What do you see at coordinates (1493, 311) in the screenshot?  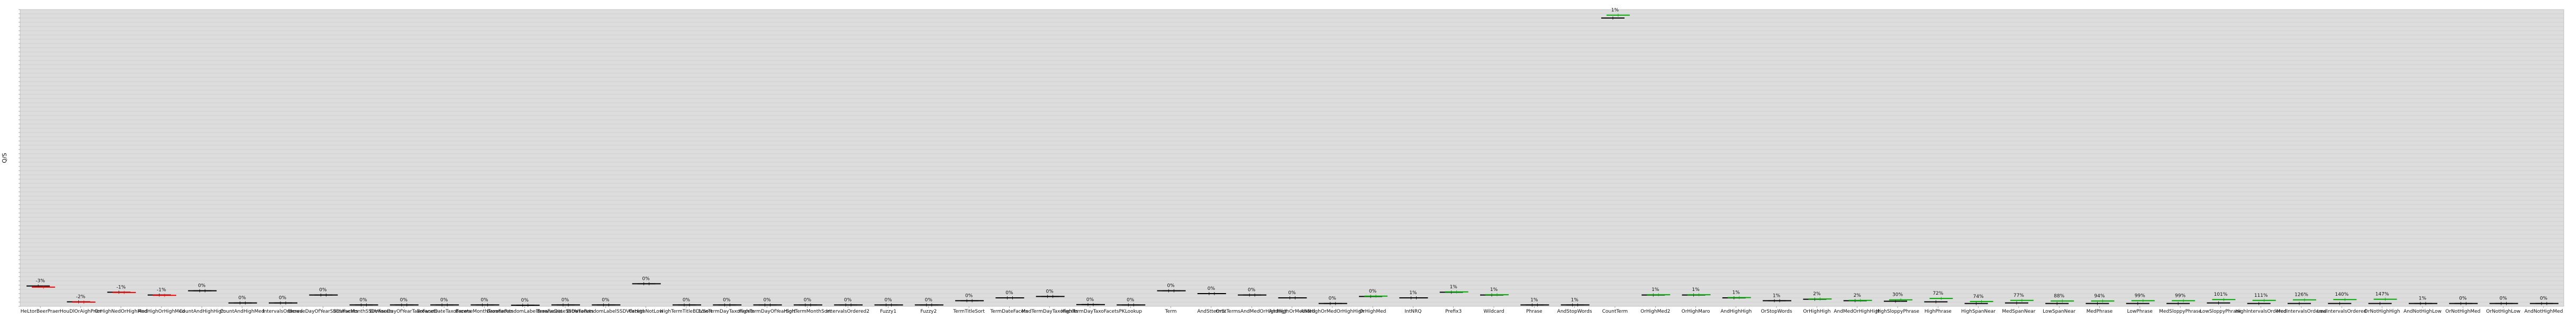 I see `x-tick-label: Wildcard` at bounding box center [1493, 311].